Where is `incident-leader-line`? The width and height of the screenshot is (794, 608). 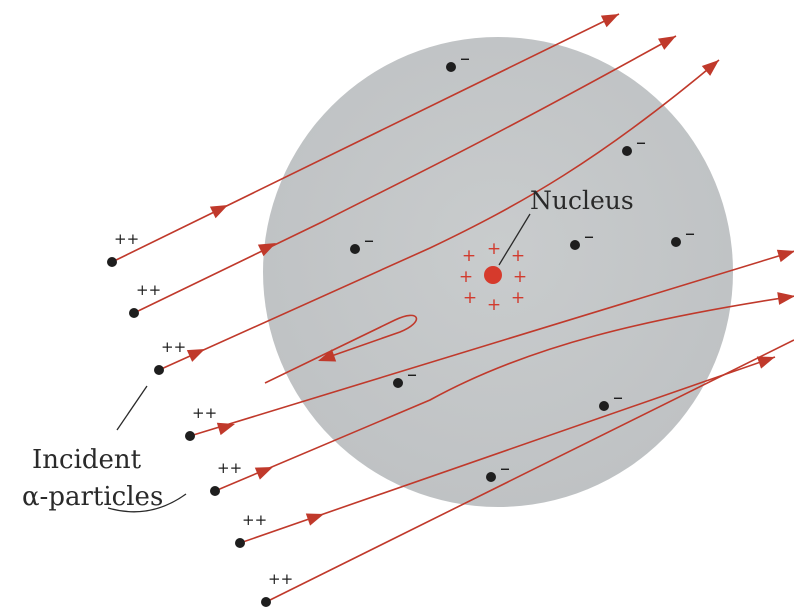
incident-leader-line is located at coordinates (132, 408).